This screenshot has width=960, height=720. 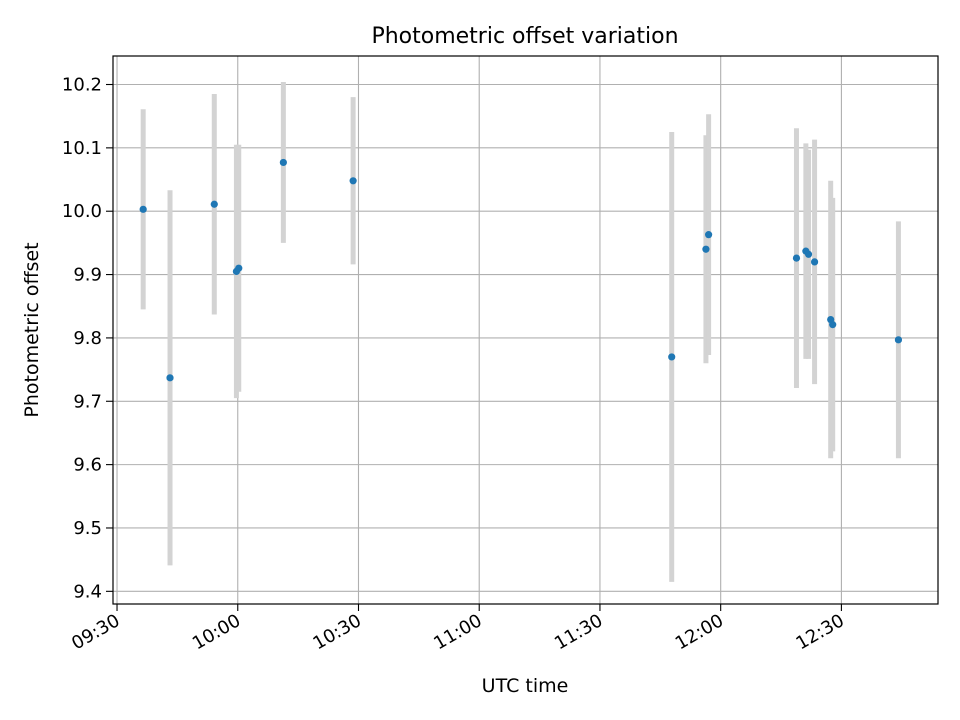 I want to click on x-tick-label: 10:00, so click(x=216, y=632).